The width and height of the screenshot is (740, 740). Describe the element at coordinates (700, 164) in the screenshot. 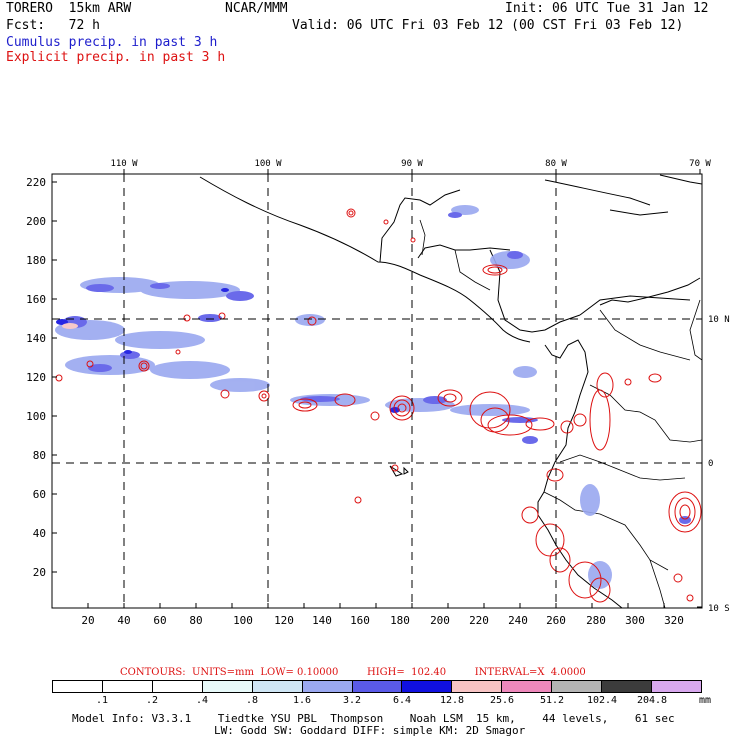

I see `lon-label-70w: 70 W` at that location.